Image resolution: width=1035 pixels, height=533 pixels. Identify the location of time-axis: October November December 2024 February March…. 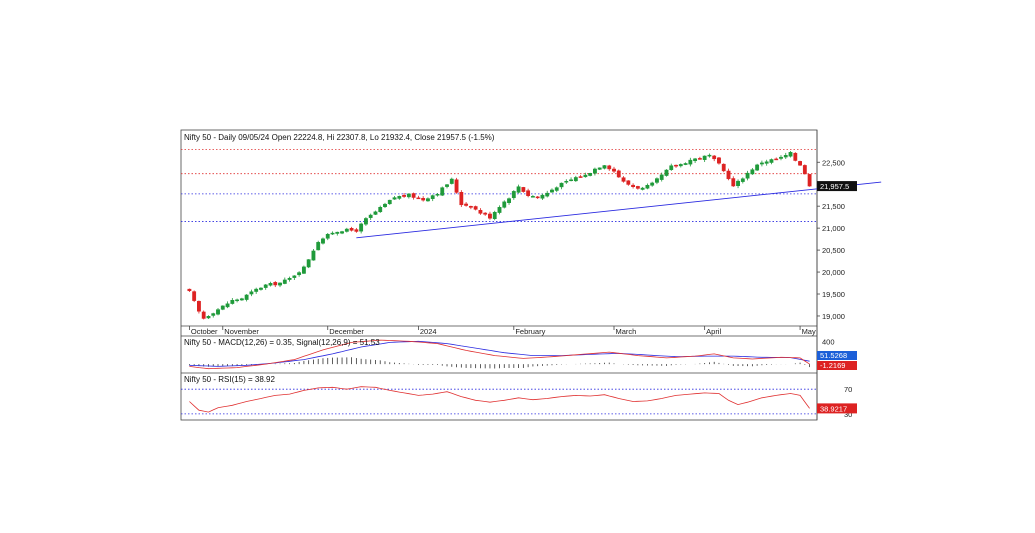
(502, 331).